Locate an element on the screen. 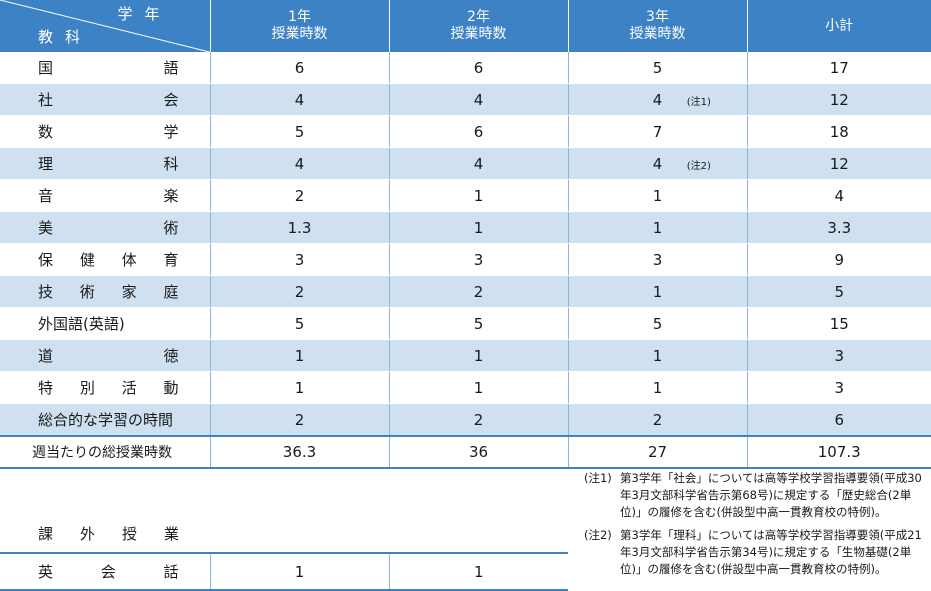  subject-name: 数学 is located at coordinates (105, 131).